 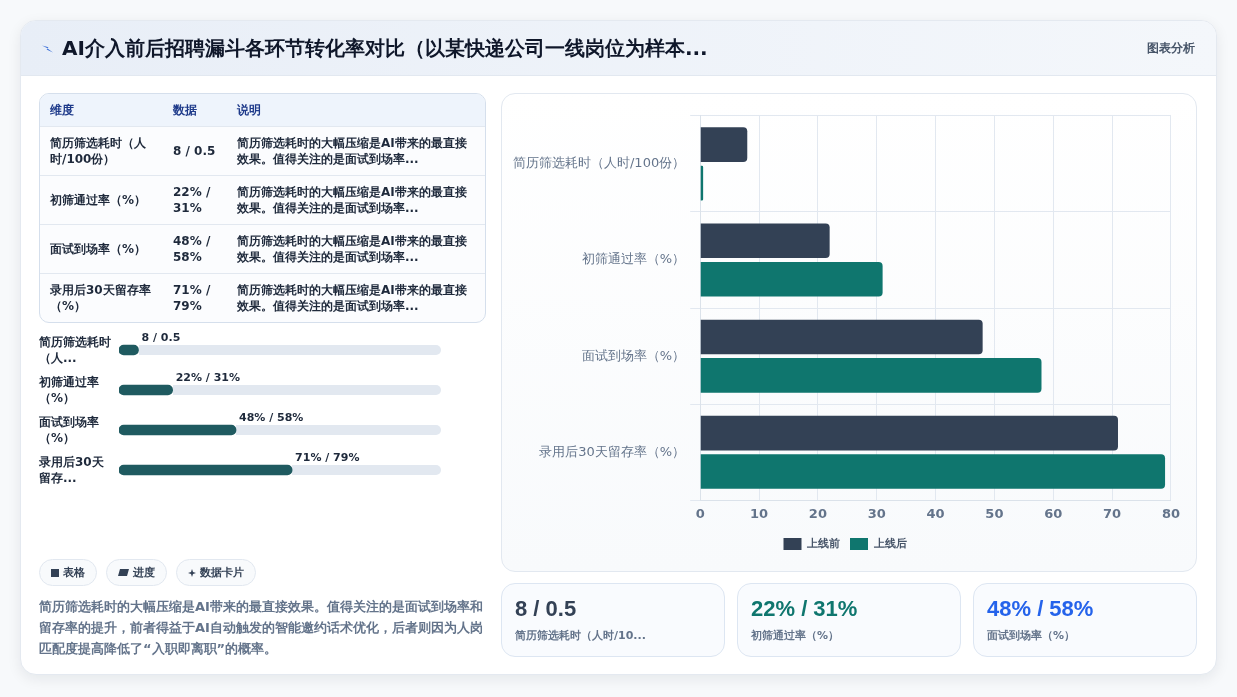 What do you see at coordinates (185, 110) in the screenshot?
I see `text: 数据` at bounding box center [185, 110].